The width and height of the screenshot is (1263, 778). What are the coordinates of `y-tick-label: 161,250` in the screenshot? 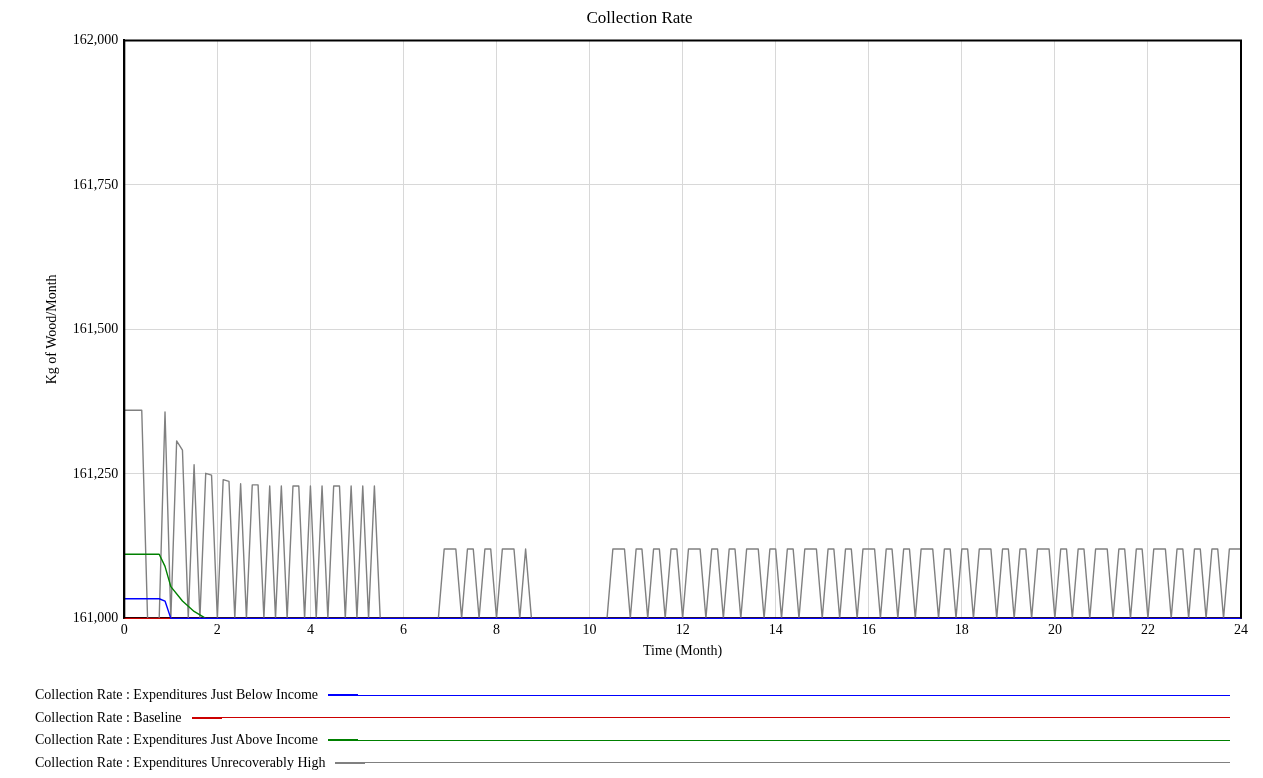 It's located at (95, 473).